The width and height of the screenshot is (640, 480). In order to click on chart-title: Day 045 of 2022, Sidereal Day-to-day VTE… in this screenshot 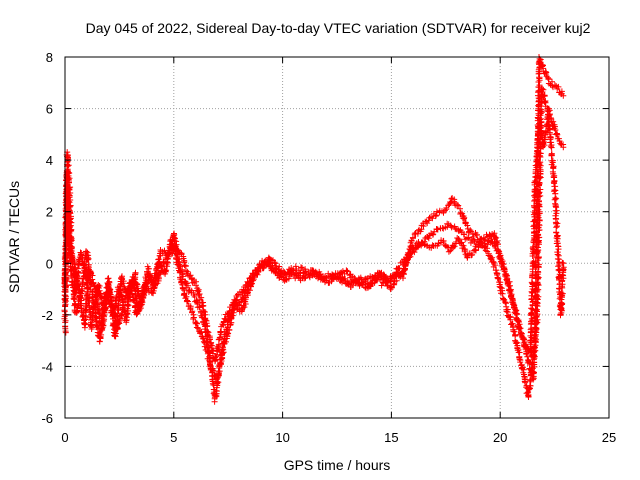, I will do `click(338, 28)`.